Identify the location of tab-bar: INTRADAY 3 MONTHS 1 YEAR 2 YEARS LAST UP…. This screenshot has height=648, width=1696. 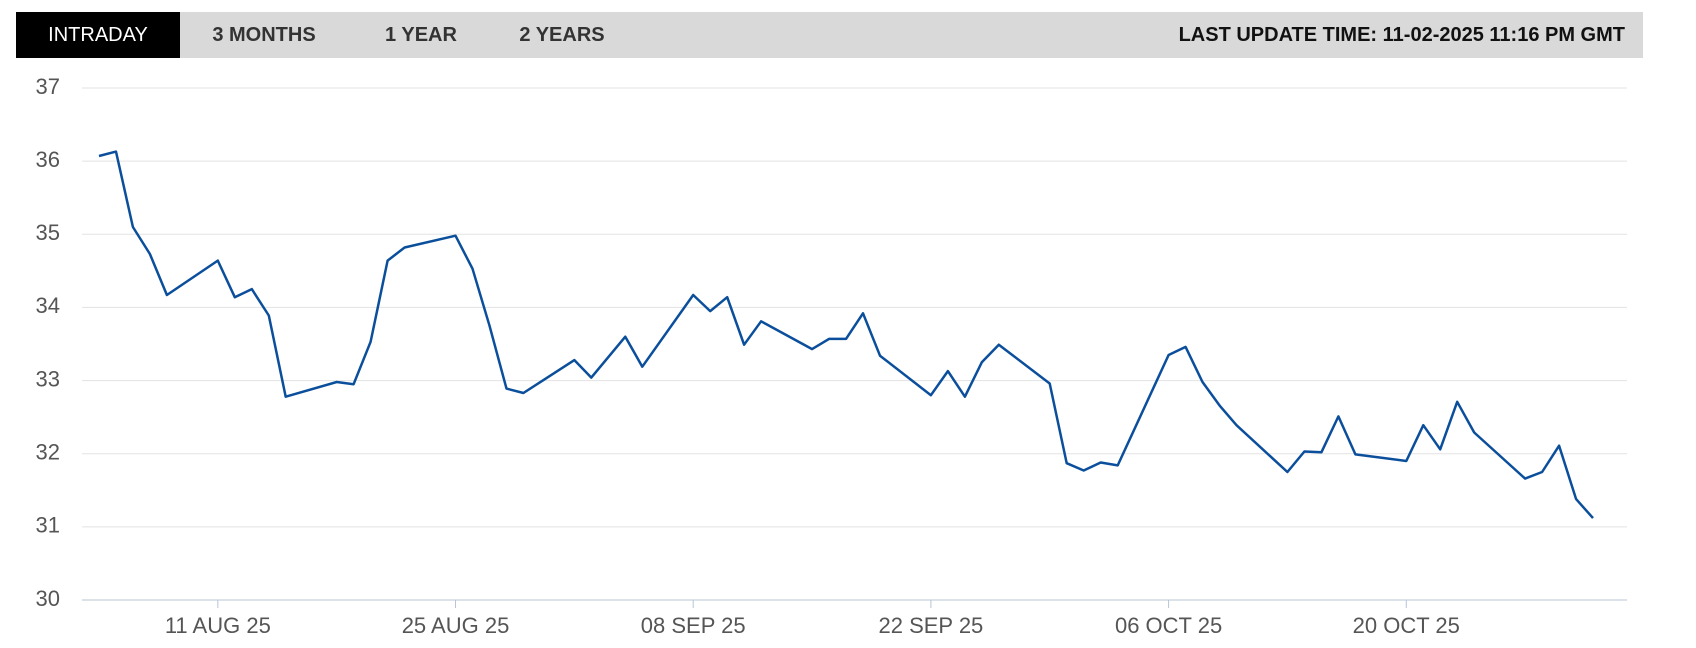
(829, 35).